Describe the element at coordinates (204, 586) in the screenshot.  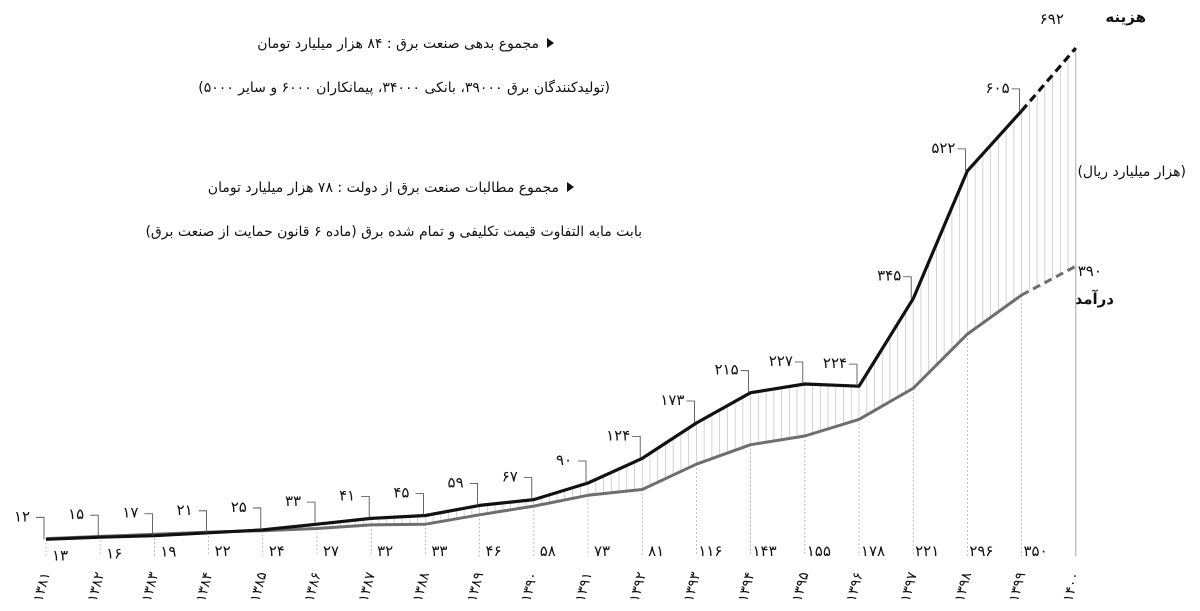
I see `x-tick-label: ۱۳۸۴` at that location.